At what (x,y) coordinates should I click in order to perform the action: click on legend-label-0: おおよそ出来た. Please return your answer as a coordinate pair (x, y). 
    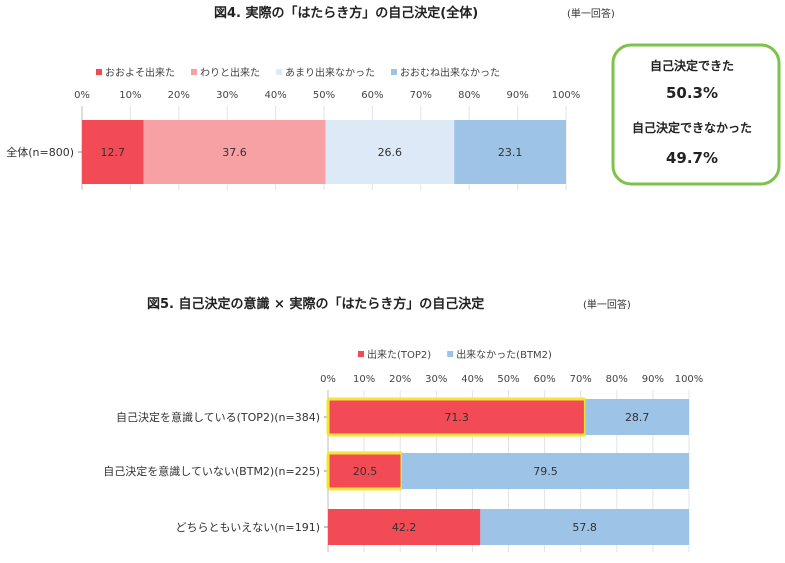
    Looking at the image, I should click on (140, 72).